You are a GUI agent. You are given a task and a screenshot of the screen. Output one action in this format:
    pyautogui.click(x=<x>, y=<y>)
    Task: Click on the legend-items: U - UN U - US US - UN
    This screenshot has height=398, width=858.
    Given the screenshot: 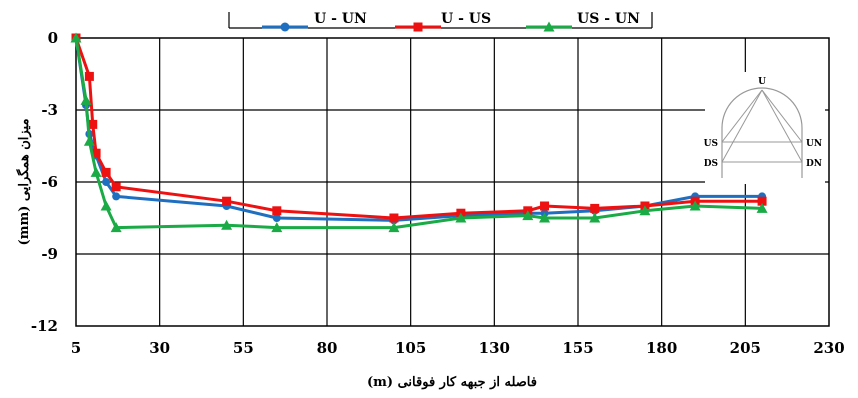 What is the action you would take?
    pyautogui.click(x=451, y=21)
    